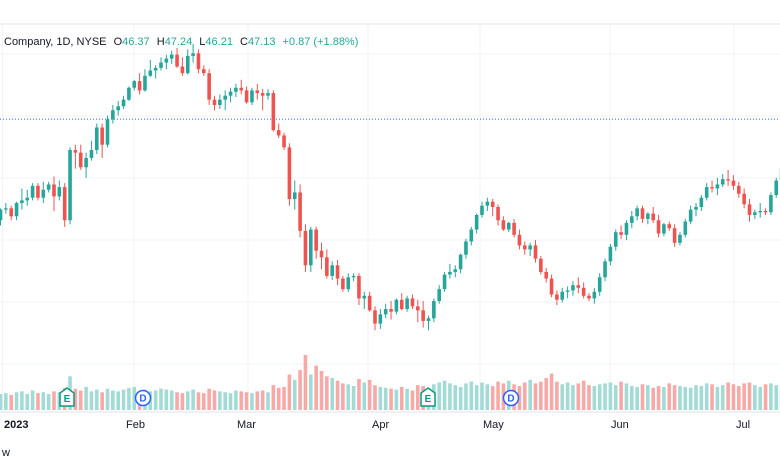 The image size is (780, 470). What do you see at coordinates (143, 398) in the screenshot?
I see `dividend-icon` at bounding box center [143, 398].